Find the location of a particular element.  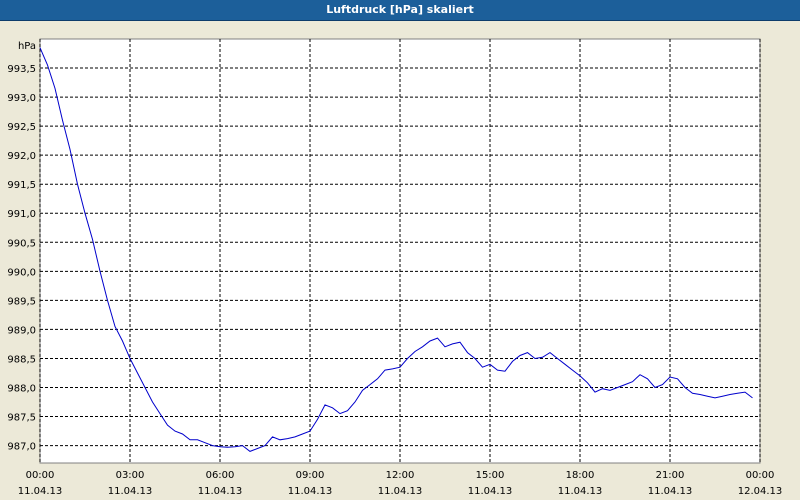

x-tick-time-label: 06:00 is located at coordinates (220, 475).